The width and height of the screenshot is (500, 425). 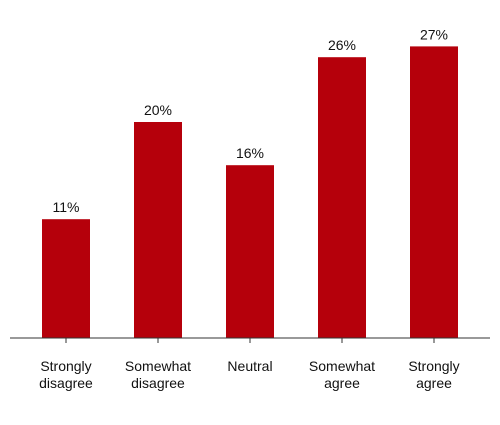 What do you see at coordinates (250, 340) in the screenshot?
I see `axis-layer` at bounding box center [250, 340].